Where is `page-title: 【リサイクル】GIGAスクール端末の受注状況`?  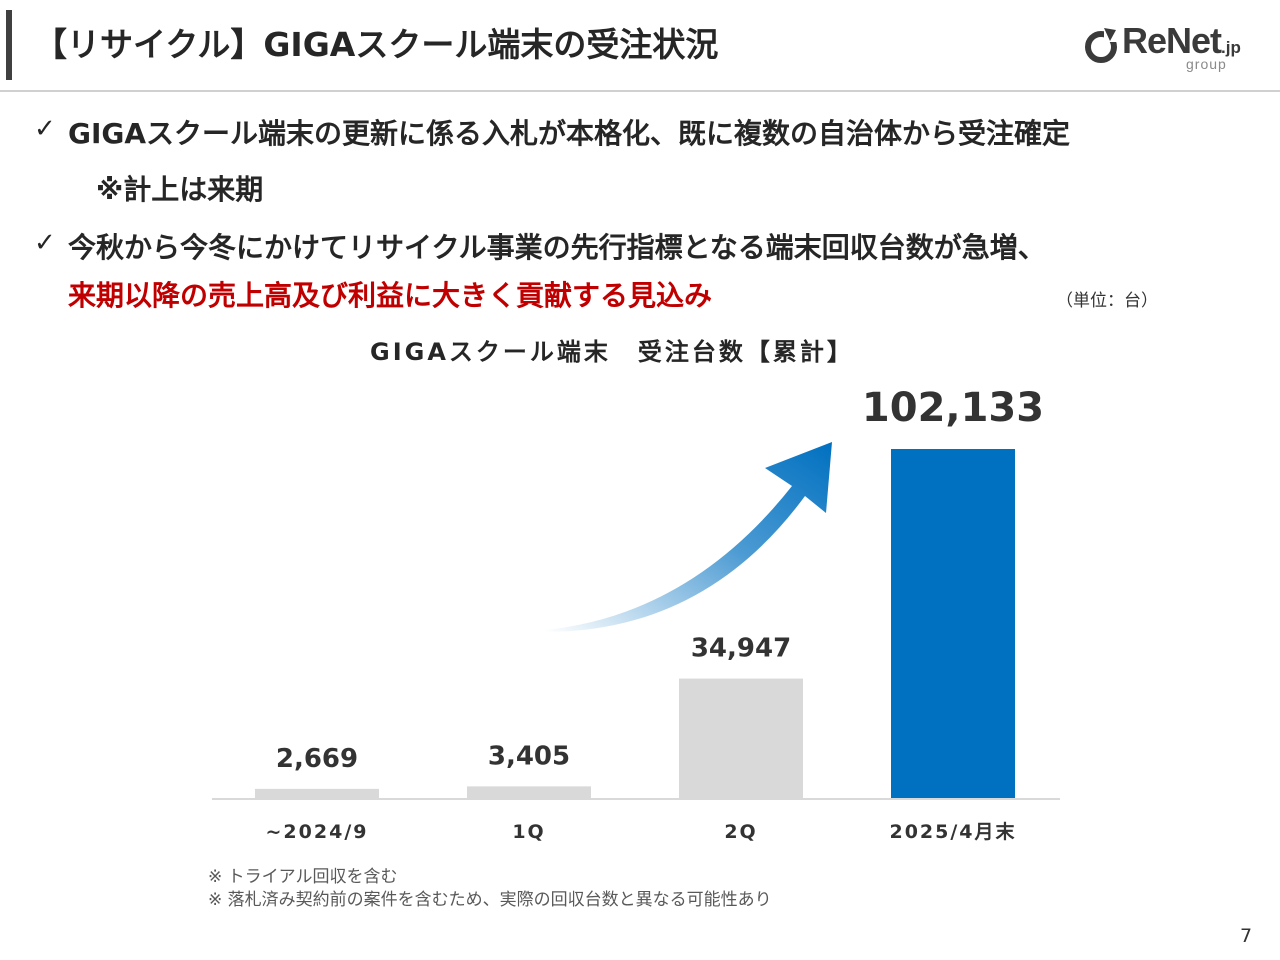
page-title: 【リサイクル】GIGAスクール端末の受注状況 is located at coordinates (376, 44).